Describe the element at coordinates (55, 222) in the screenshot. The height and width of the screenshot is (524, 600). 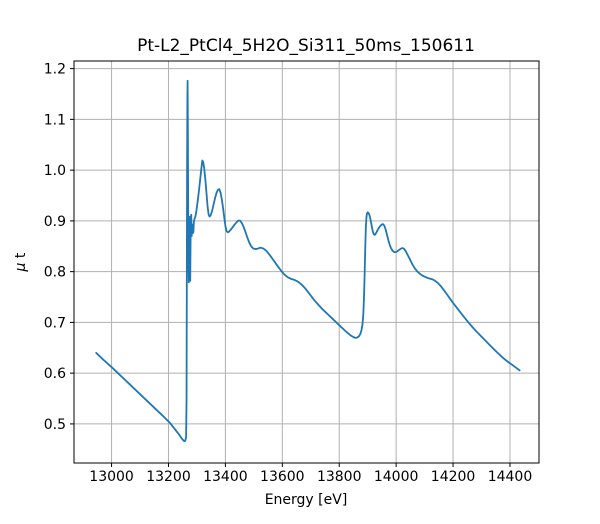
I see `y-tick-label: 0.9` at that location.